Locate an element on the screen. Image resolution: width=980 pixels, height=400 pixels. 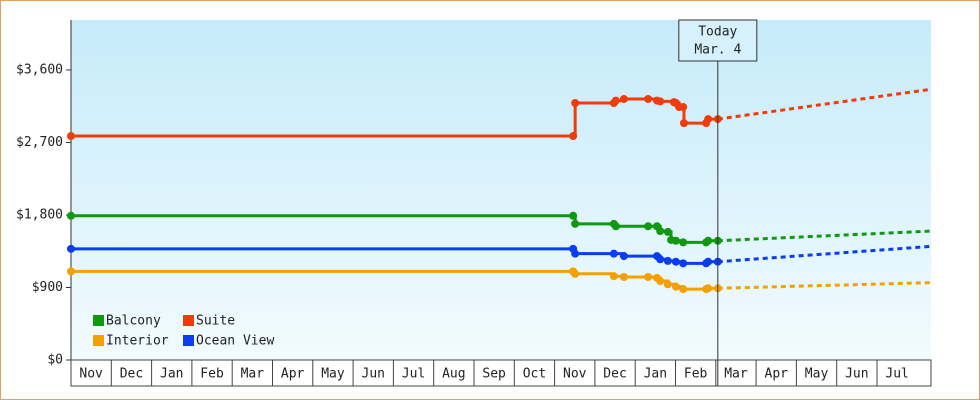
x-tick-label: Sep is located at coordinates (494, 374).